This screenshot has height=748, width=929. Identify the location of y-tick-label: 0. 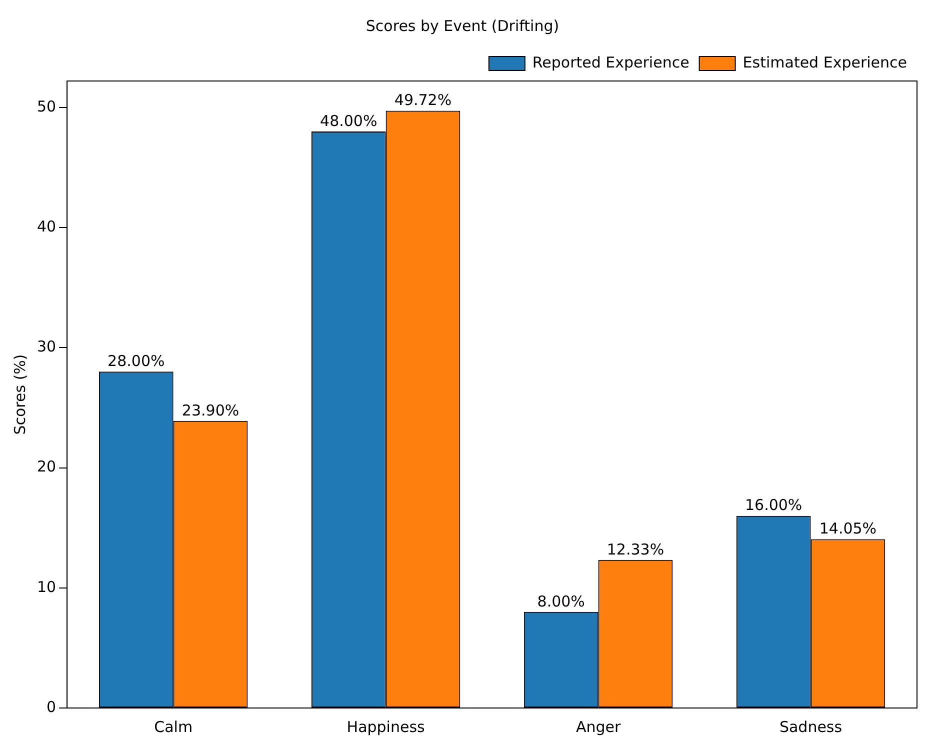
(51, 707).